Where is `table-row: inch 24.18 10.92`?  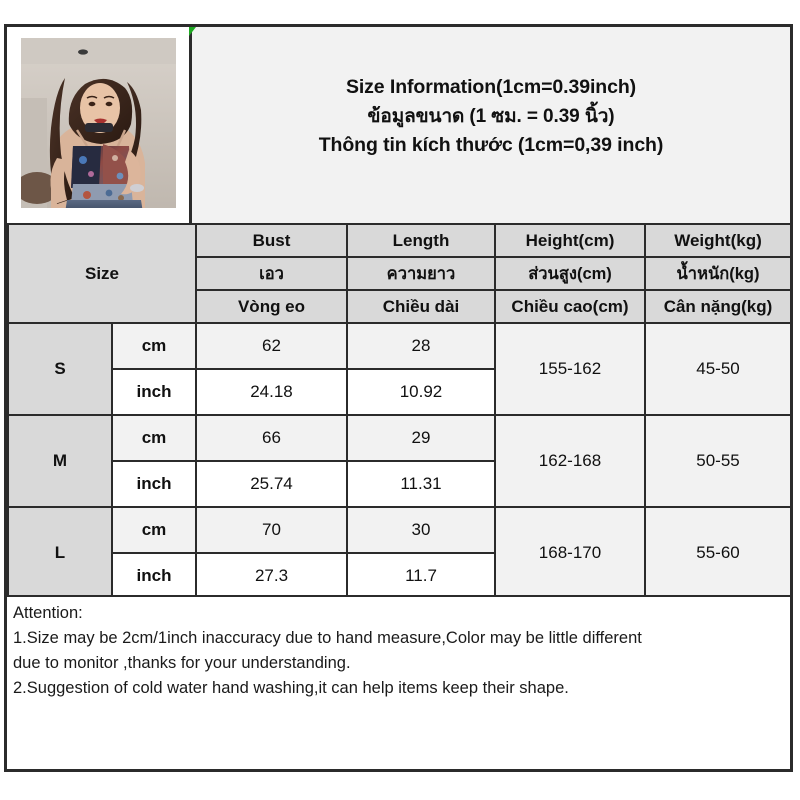
table-row: inch 24.18 10.92 is located at coordinates (399, 392).